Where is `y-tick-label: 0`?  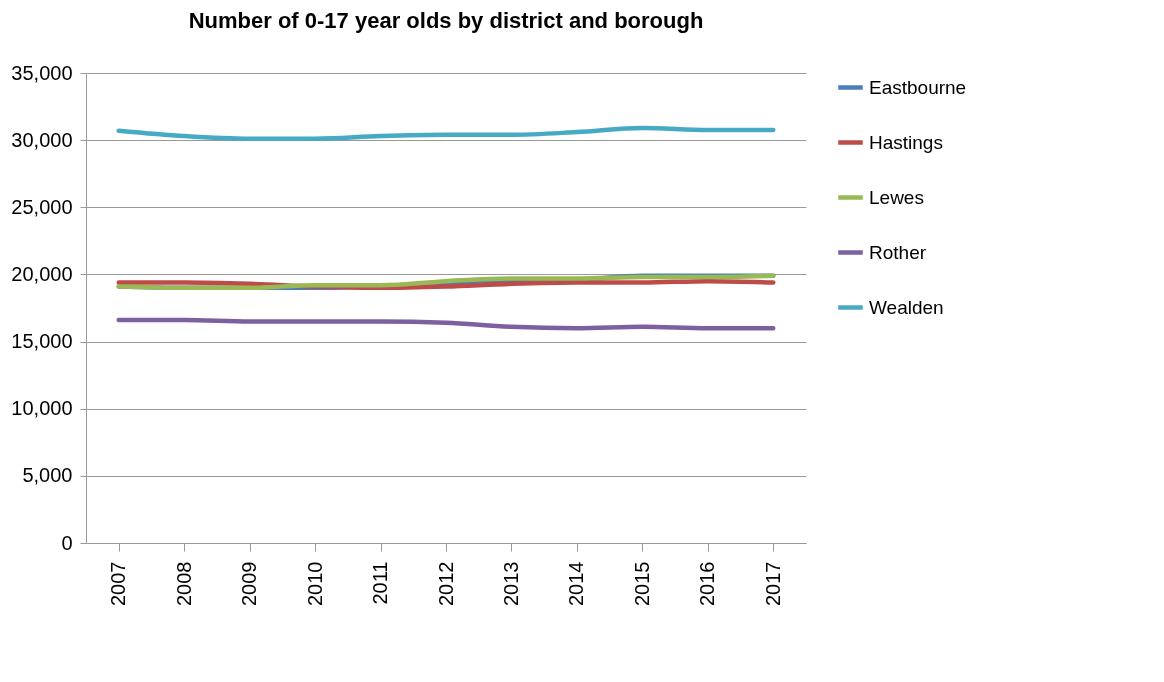 y-tick-label: 0 is located at coordinates (67, 542).